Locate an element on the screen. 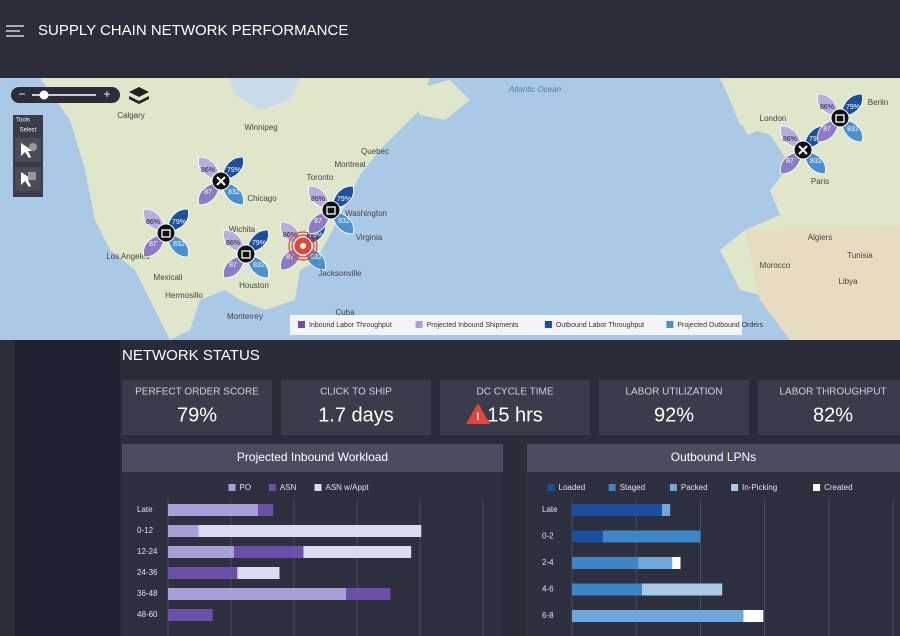 Image resolution: width=900 pixels, height=636 pixels. place-label: Tunisia is located at coordinates (860, 255).